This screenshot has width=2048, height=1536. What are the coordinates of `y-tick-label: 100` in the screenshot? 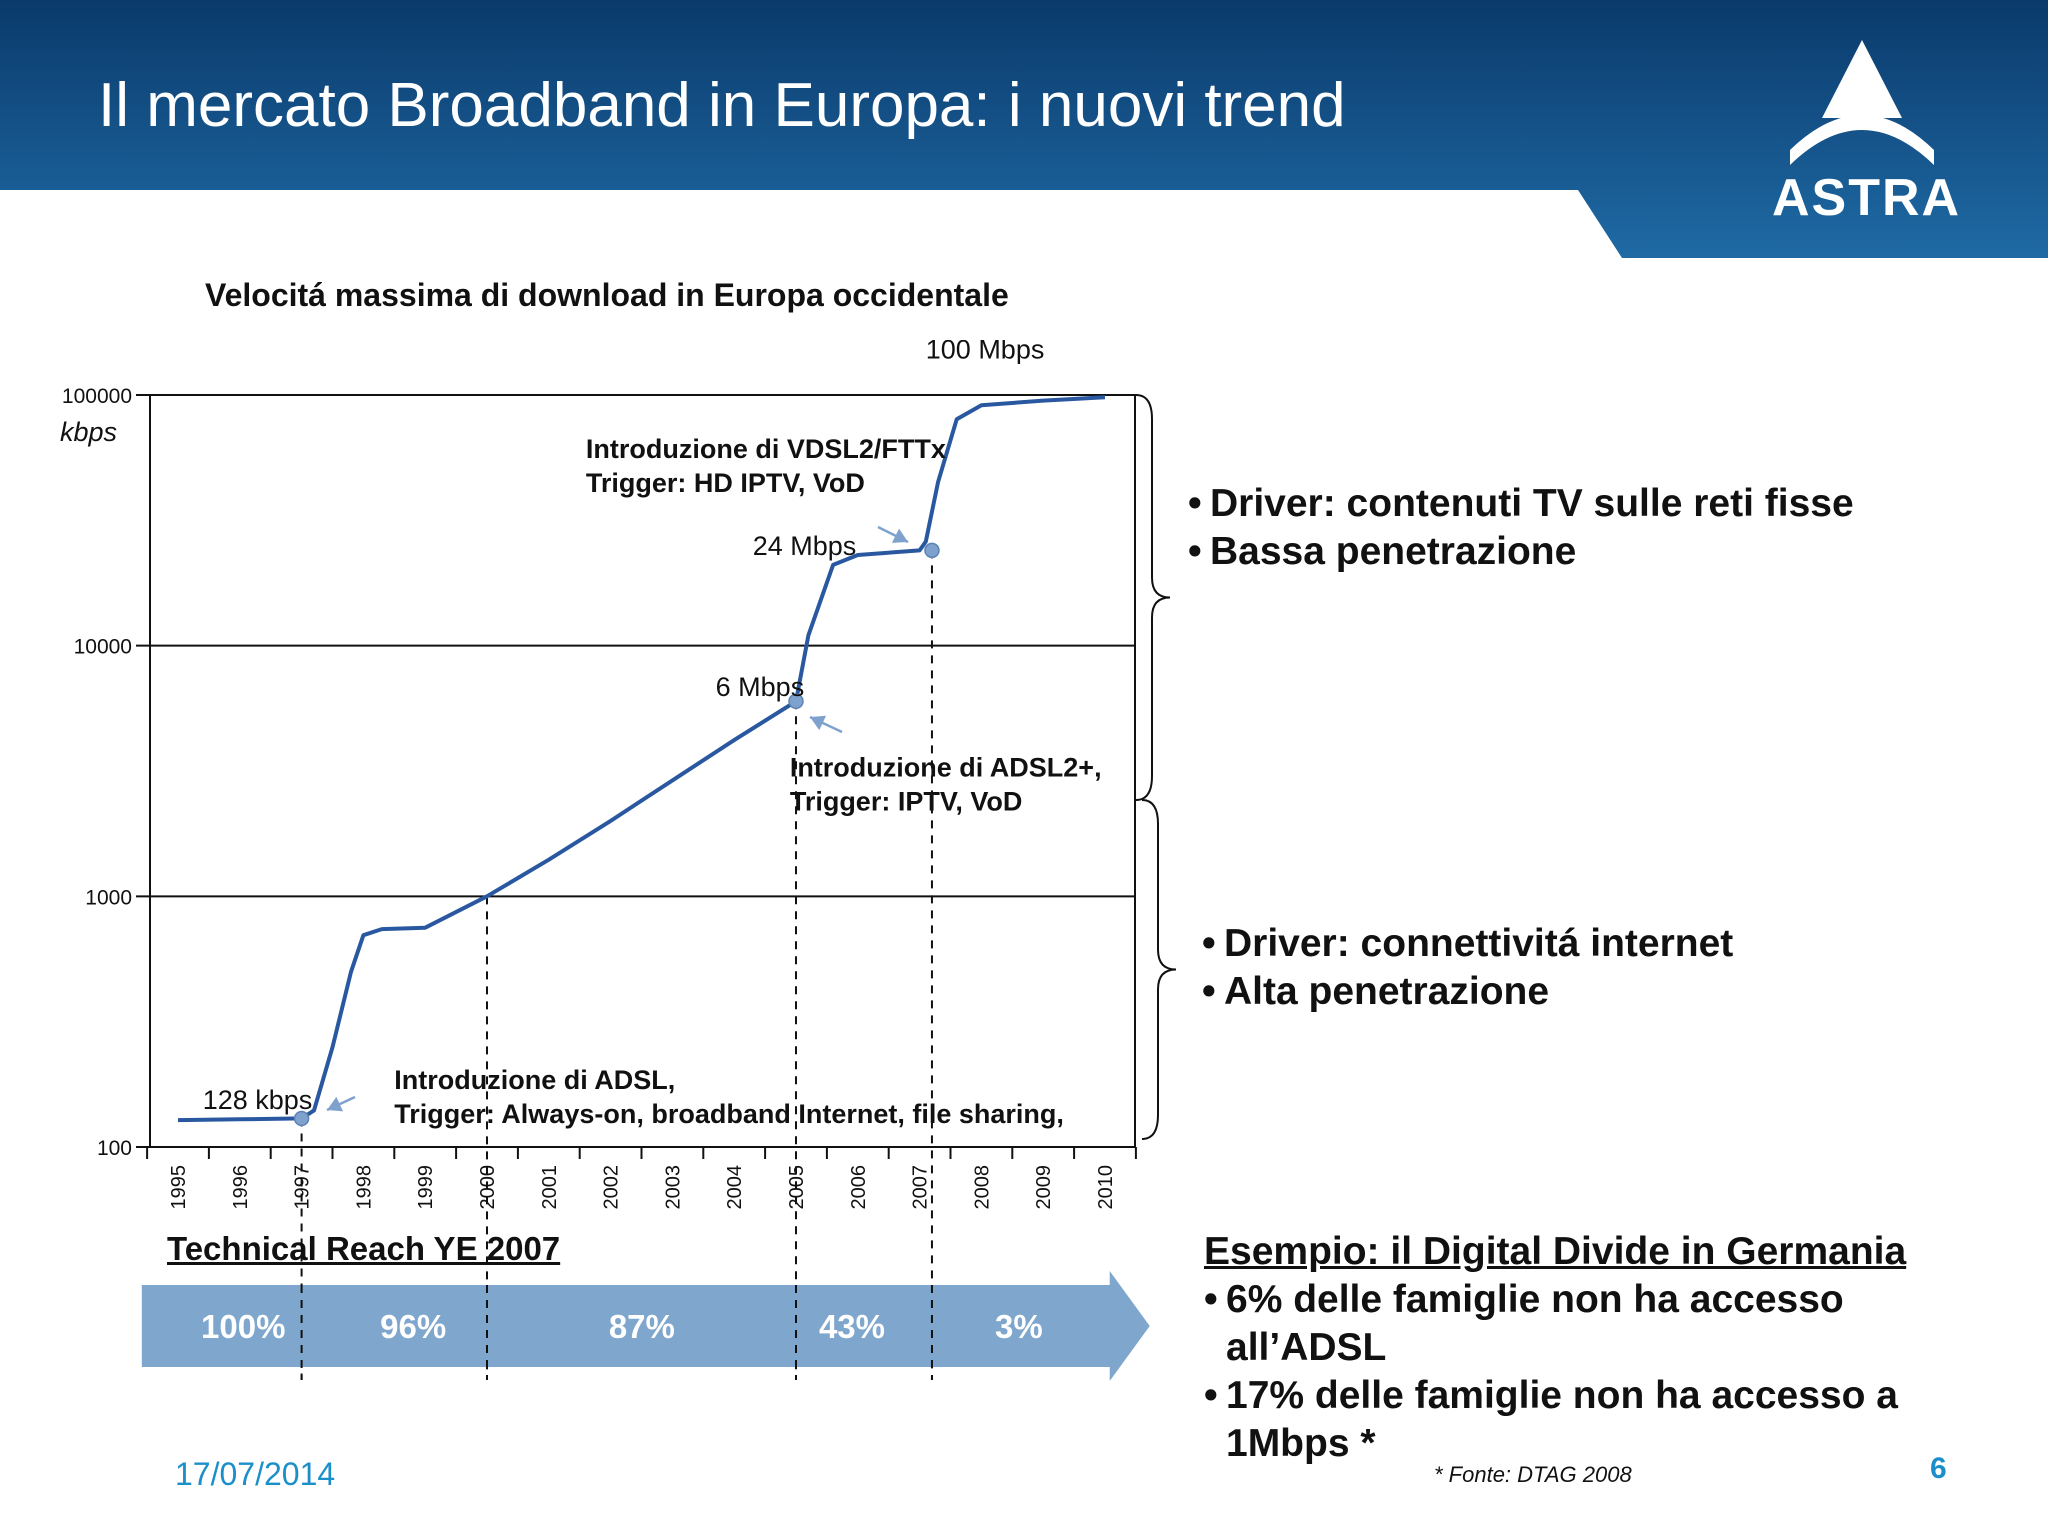 It's located at (114, 1148).